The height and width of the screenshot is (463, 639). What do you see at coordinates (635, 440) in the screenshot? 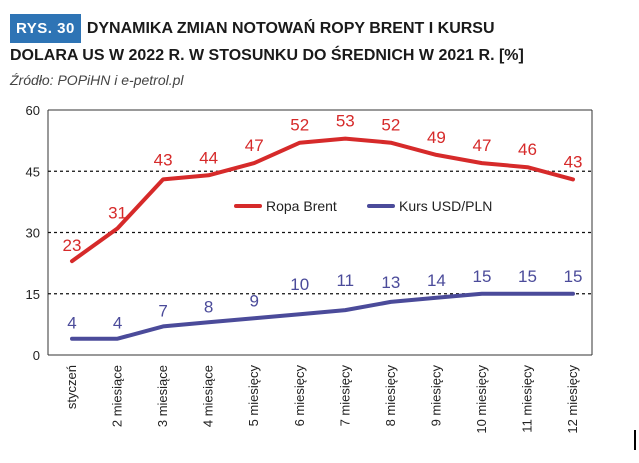
I see `text-cursor-marker` at bounding box center [635, 440].